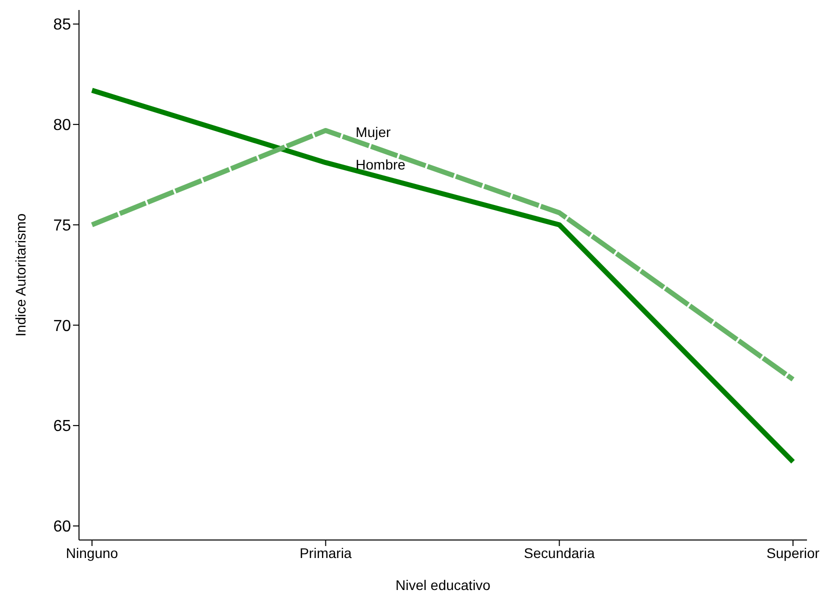 This screenshot has height=592, width=830. Describe the element at coordinates (92, 552) in the screenshot. I see `x-tick-label: Ninguno` at that location.